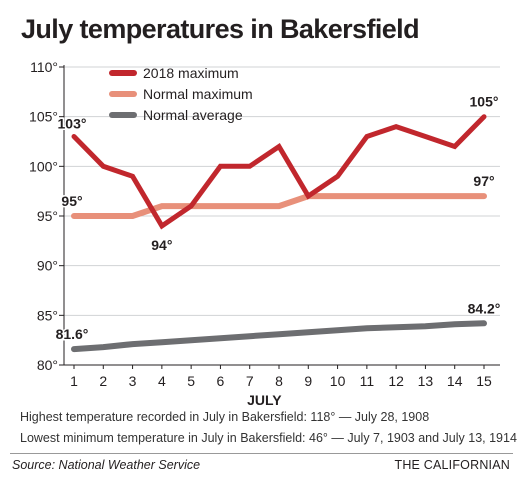 The width and height of the screenshot is (522, 482). I want to click on x-tick-label: 11, so click(367, 381).